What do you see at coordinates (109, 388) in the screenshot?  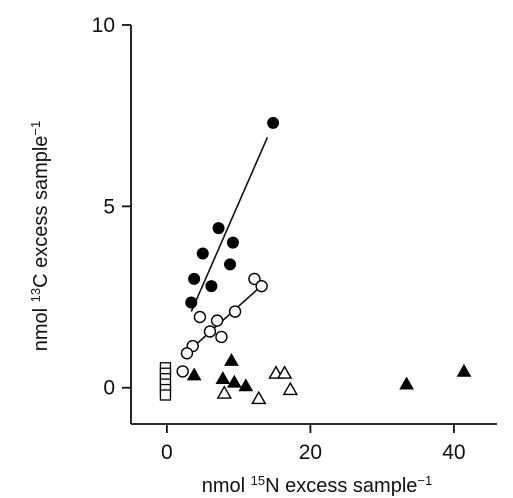 I see `y-tick-label: 0` at bounding box center [109, 388].